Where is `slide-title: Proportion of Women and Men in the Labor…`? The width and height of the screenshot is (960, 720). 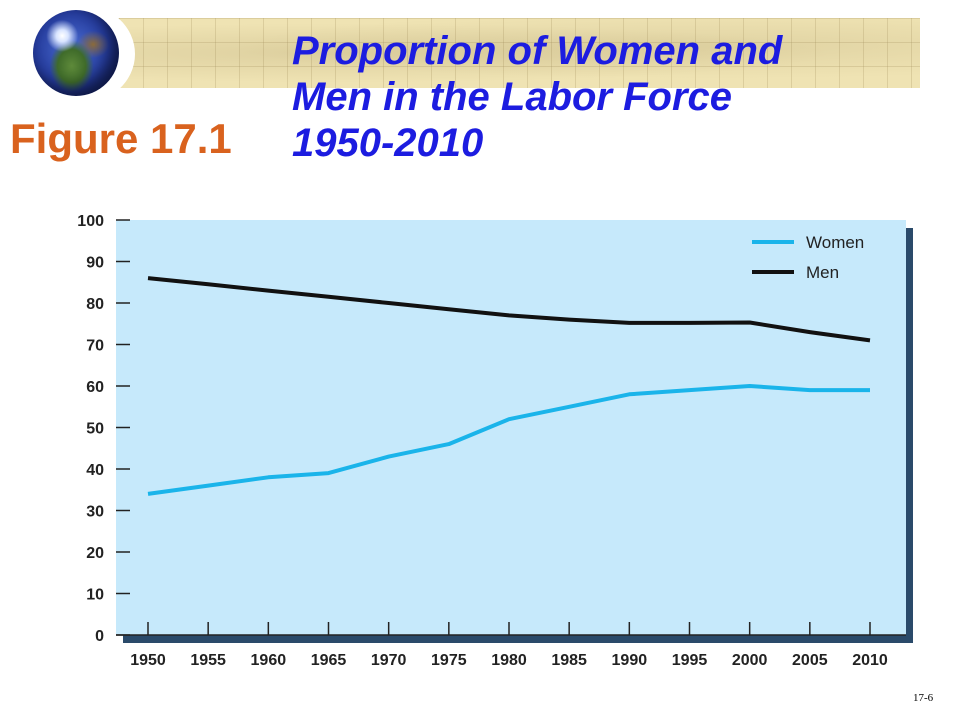
slide-title: Proportion of Women and Men in the Labor… is located at coordinates (607, 97).